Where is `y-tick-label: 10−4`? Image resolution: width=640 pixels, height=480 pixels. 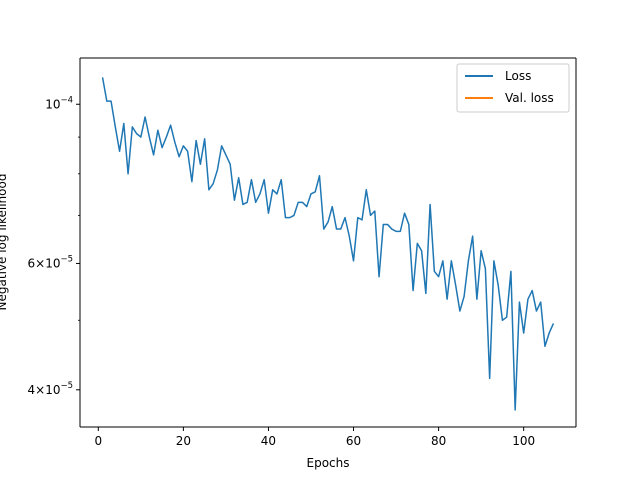 y-tick-label: 10−4 is located at coordinates (59, 103).